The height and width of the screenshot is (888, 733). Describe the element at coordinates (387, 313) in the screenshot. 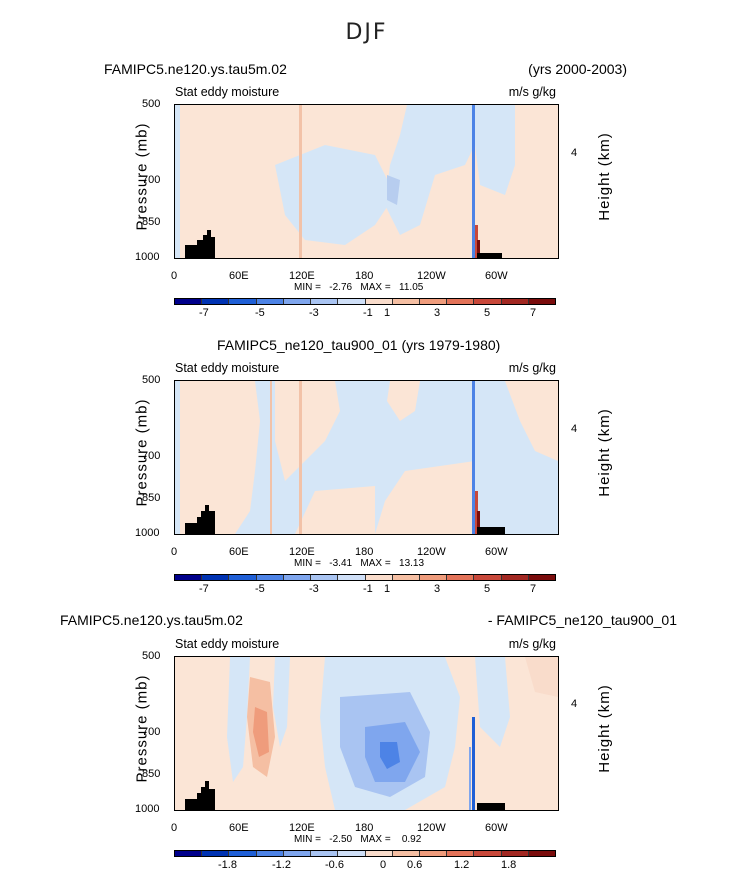

I see `panel-1-cbar-label: 1` at that location.